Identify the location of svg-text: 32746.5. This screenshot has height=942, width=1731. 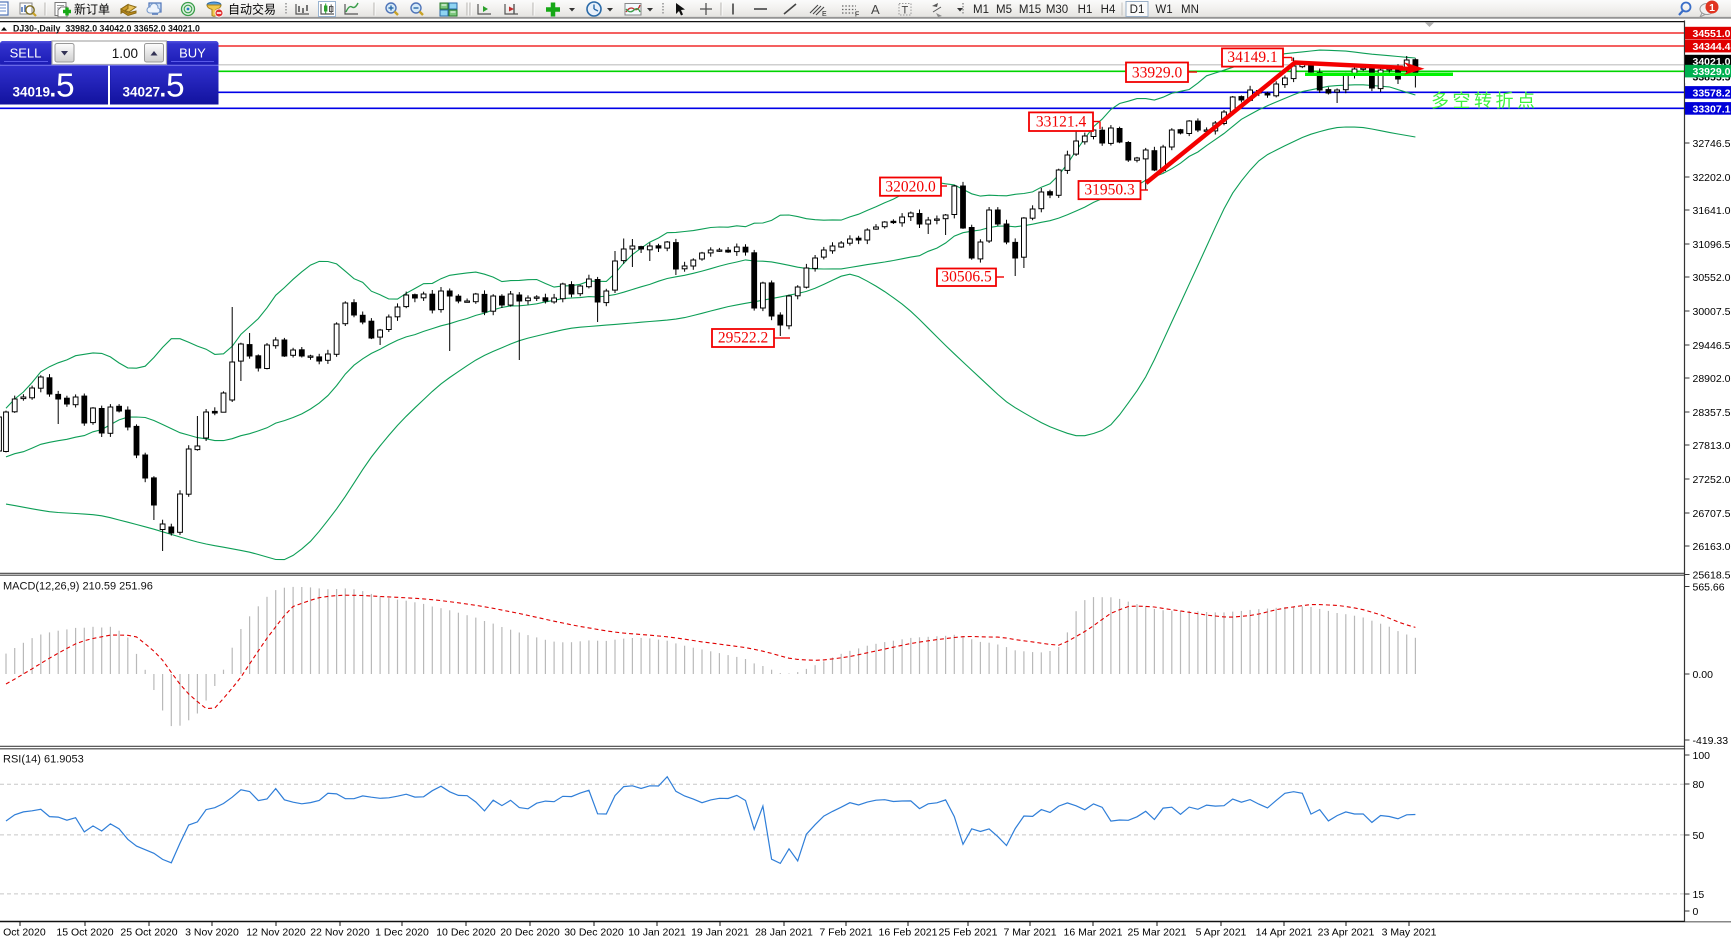
(1712, 144).